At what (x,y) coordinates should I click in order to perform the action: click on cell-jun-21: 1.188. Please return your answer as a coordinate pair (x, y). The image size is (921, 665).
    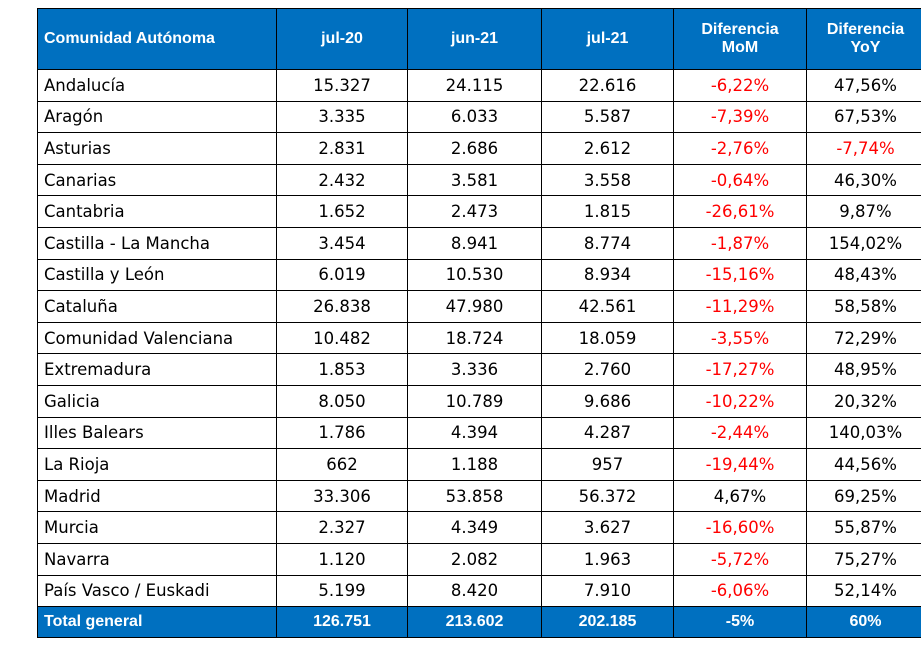
    Looking at the image, I should click on (474, 464).